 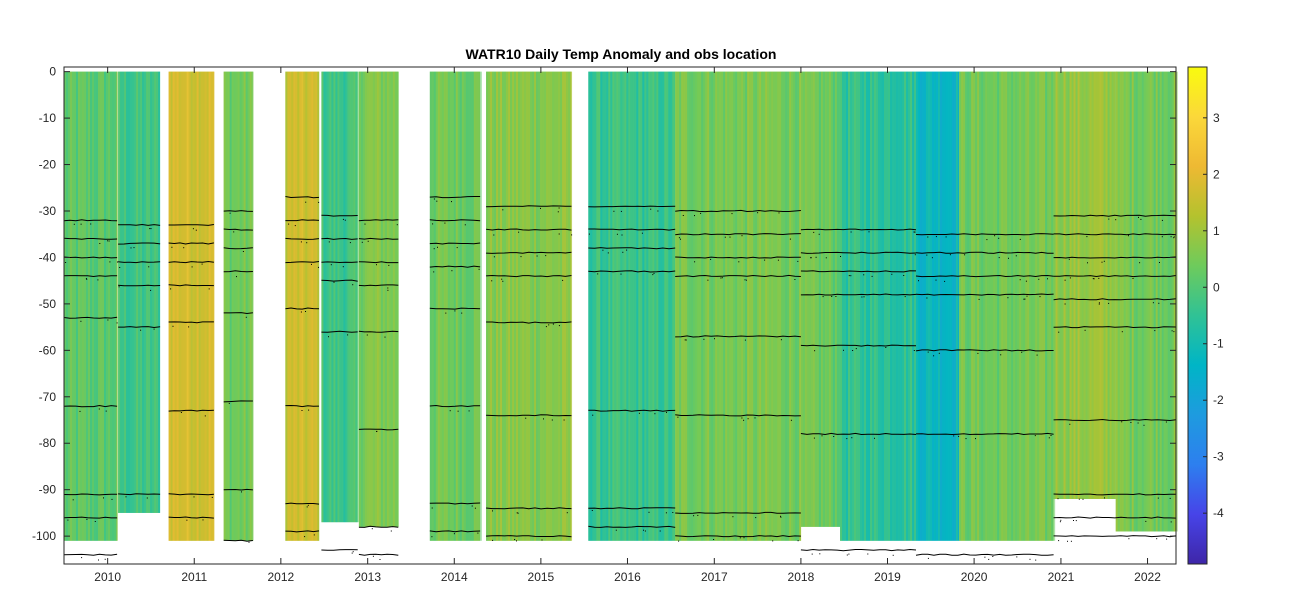 What do you see at coordinates (714, 577) in the screenshot?
I see `x-tick-label: 2017` at bounding box center [714, 577].